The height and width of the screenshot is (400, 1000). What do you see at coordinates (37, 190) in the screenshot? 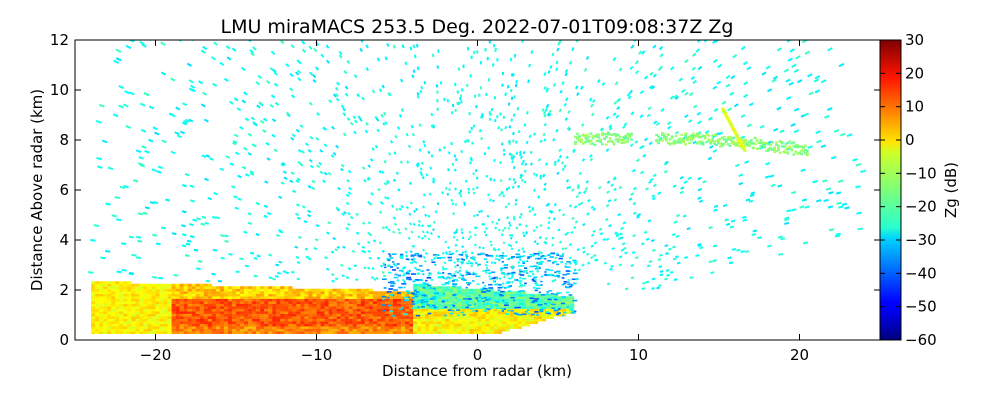
I see `y-axis-label: Distance Above radar (km)` at bounding box center [37, 190].